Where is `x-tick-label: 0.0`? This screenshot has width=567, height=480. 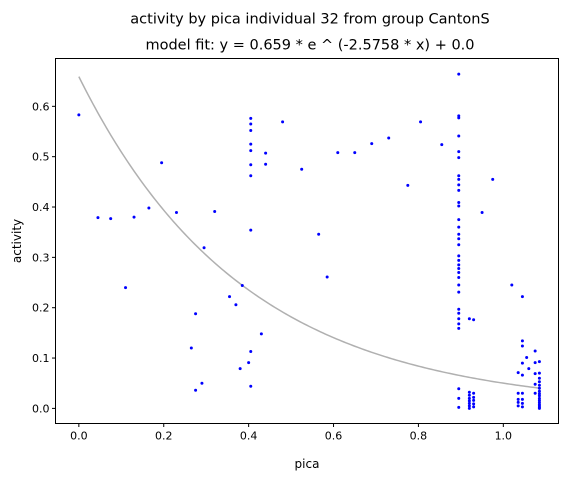
x-tick-label: 0.0 is located at coordinates (79, 436).